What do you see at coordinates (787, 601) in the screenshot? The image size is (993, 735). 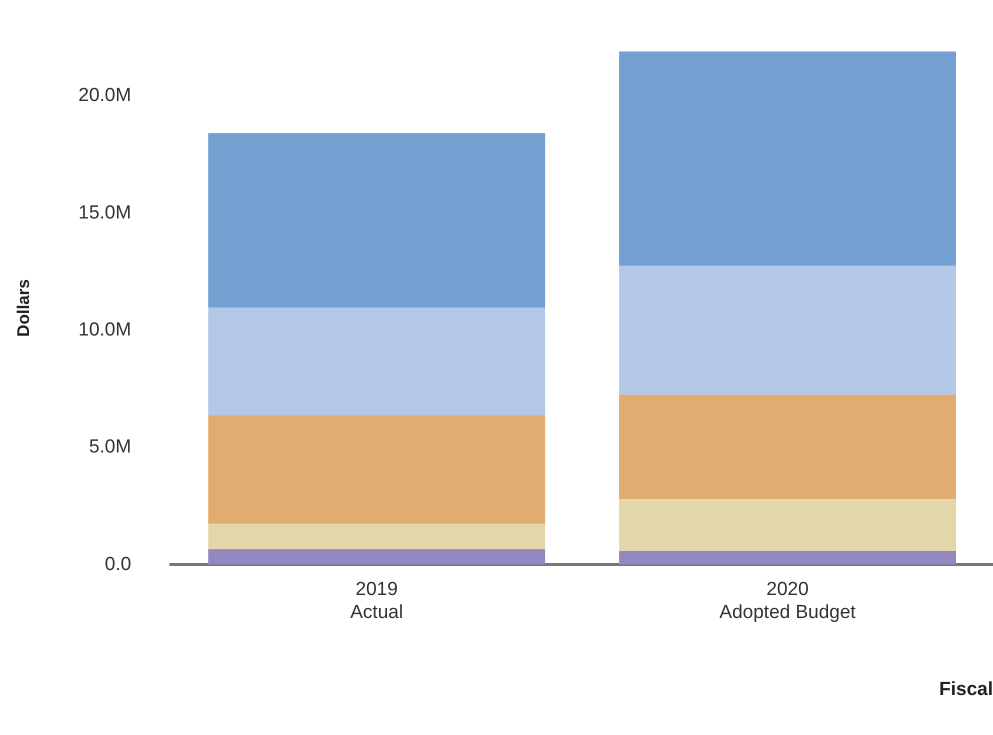 I see `x-tick-label: 2020 Adopted Budget` at bounding box center [787, 601].